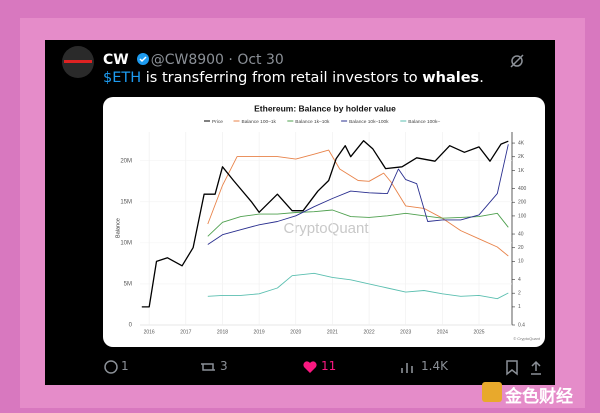 The height and width of the screenshot is (413, 600). I want to click on bookmark-icon, so click(512, 368).